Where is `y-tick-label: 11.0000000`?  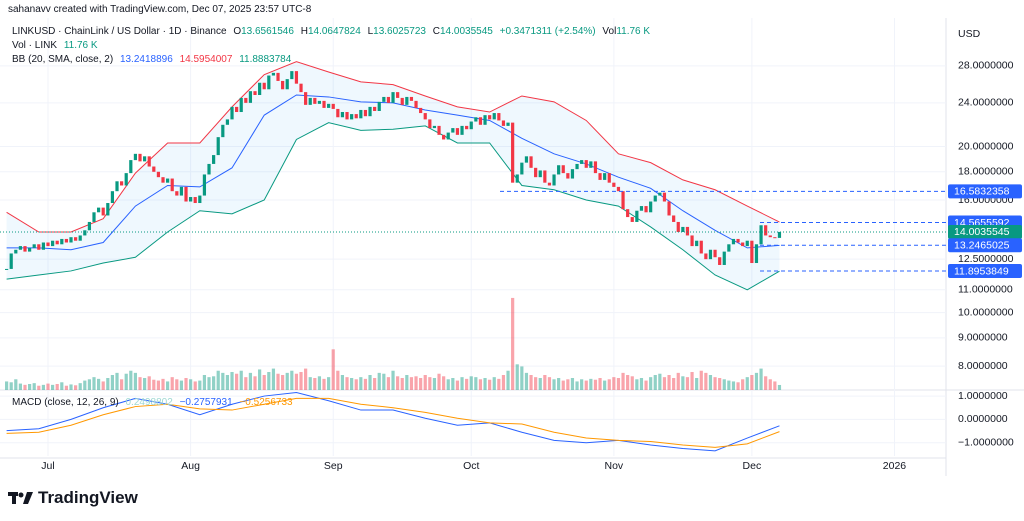
y-tick-label: 11.0000000 is located at coordinates (985, 290).